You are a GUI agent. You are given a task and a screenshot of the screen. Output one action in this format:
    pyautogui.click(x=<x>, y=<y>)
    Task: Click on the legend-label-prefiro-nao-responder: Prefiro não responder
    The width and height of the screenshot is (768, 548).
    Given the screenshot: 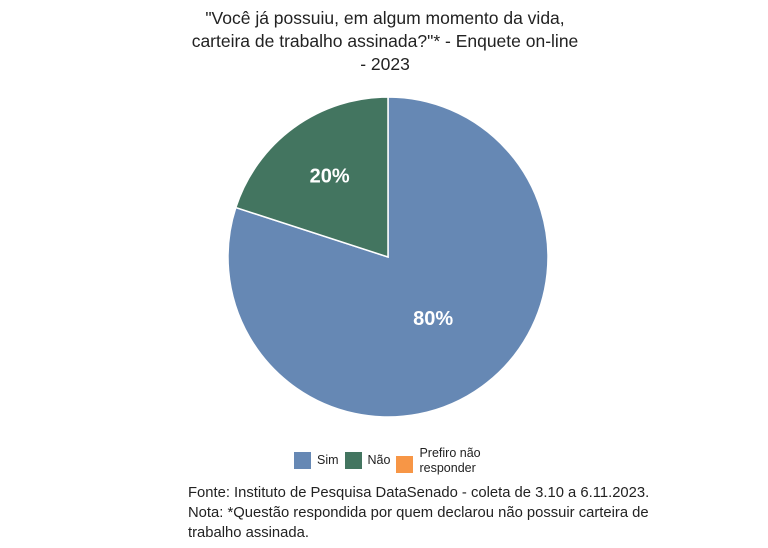 What is the action you would take?
    pyautogui.click(x=450, y=460)
    